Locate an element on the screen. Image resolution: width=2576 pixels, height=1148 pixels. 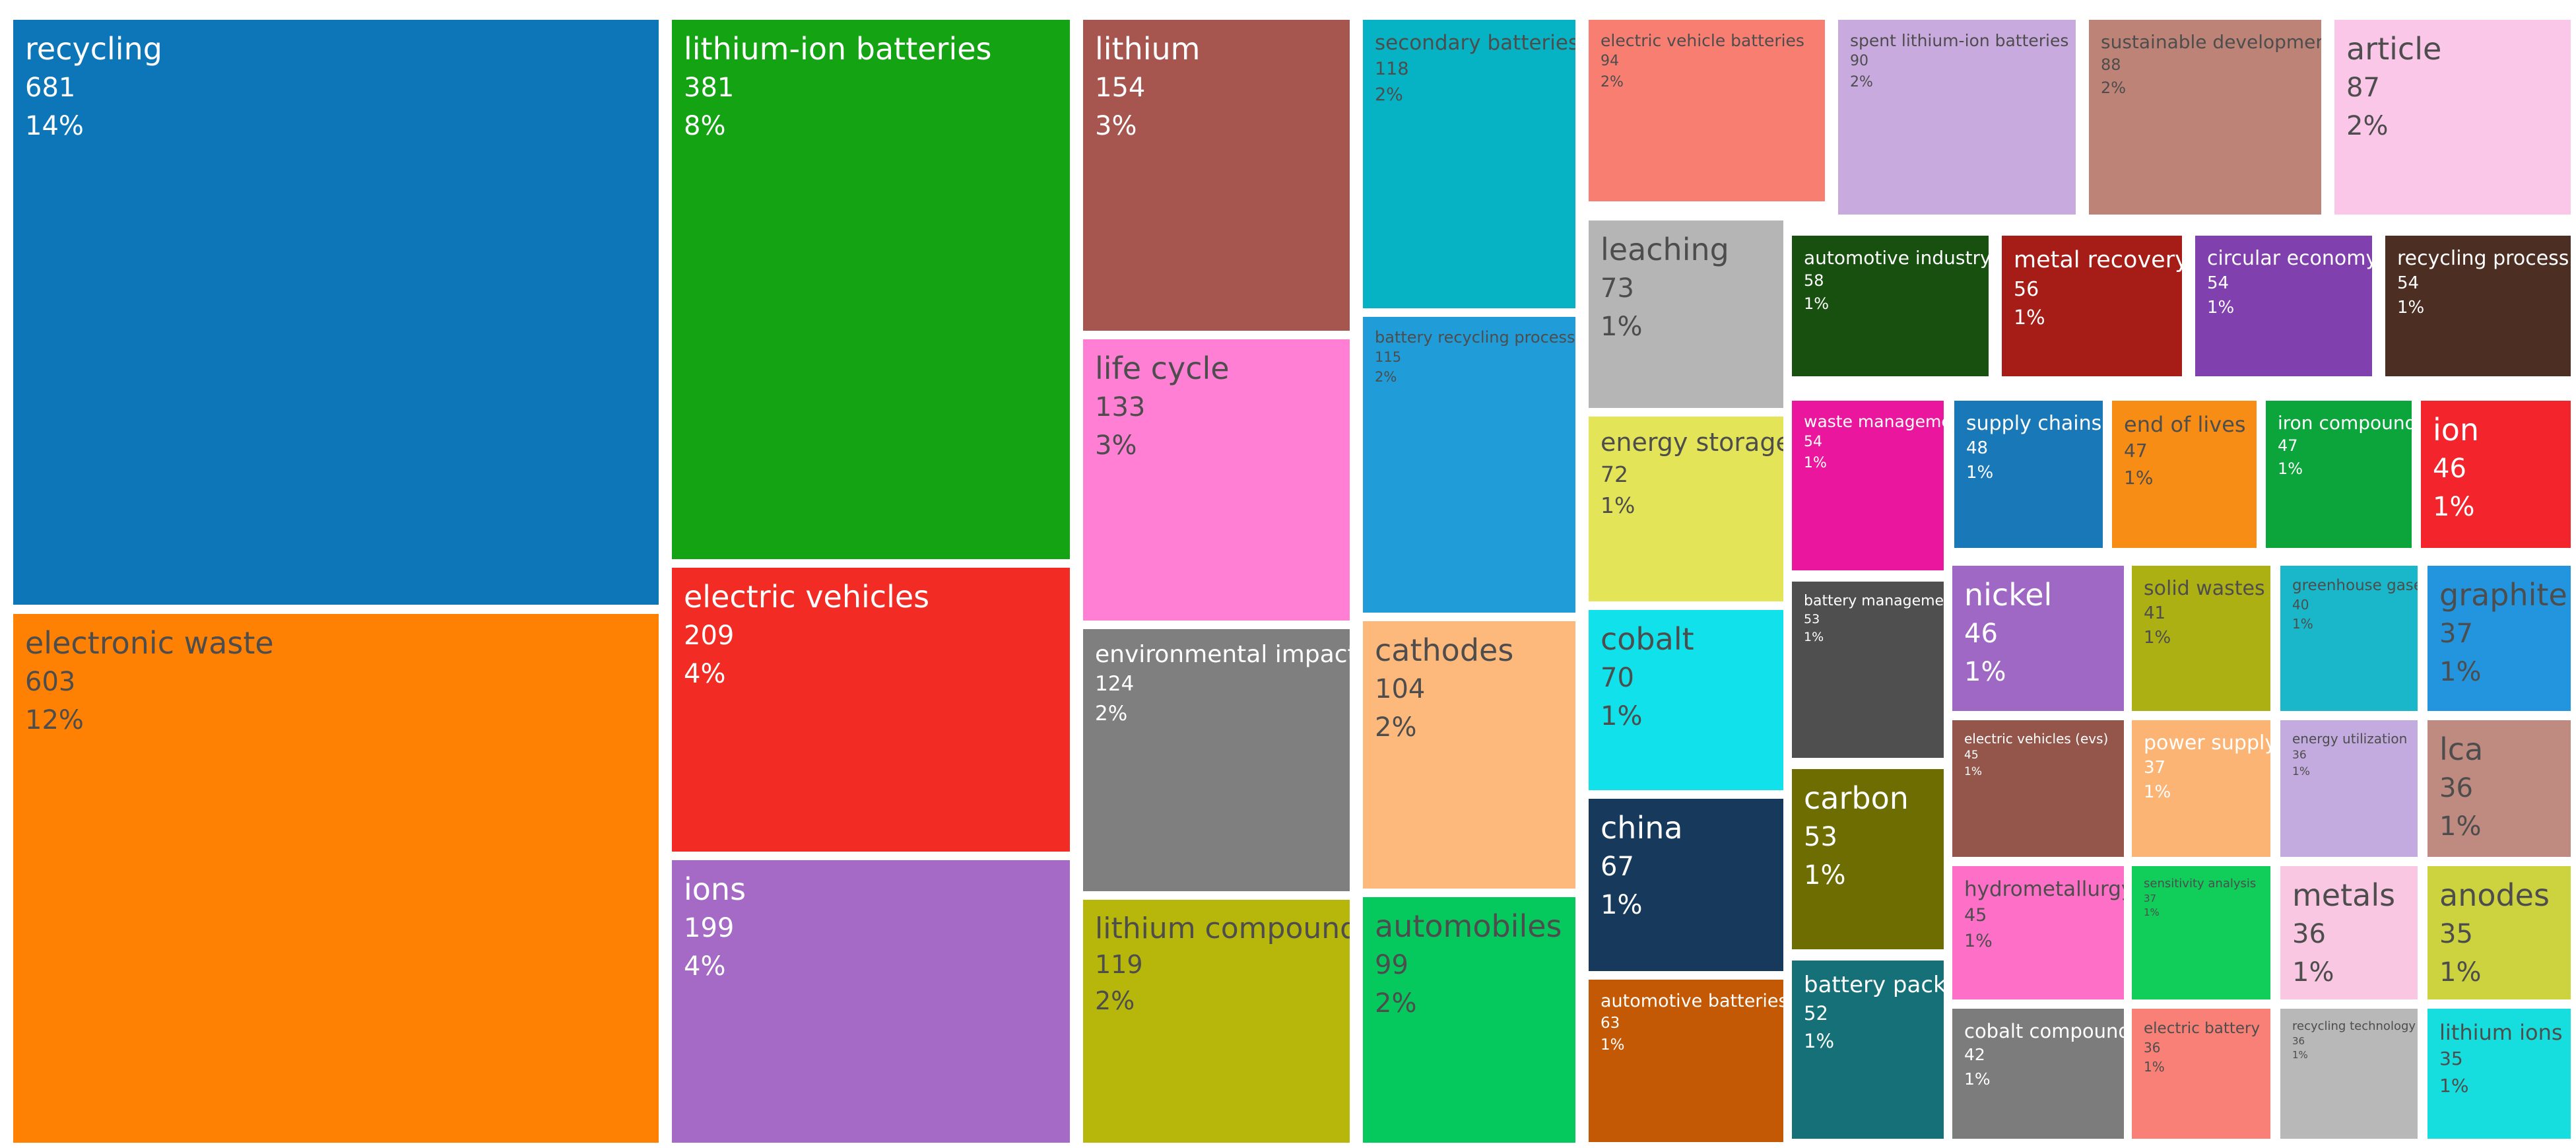
node-value: 209 is located at coordinates (709, 635).